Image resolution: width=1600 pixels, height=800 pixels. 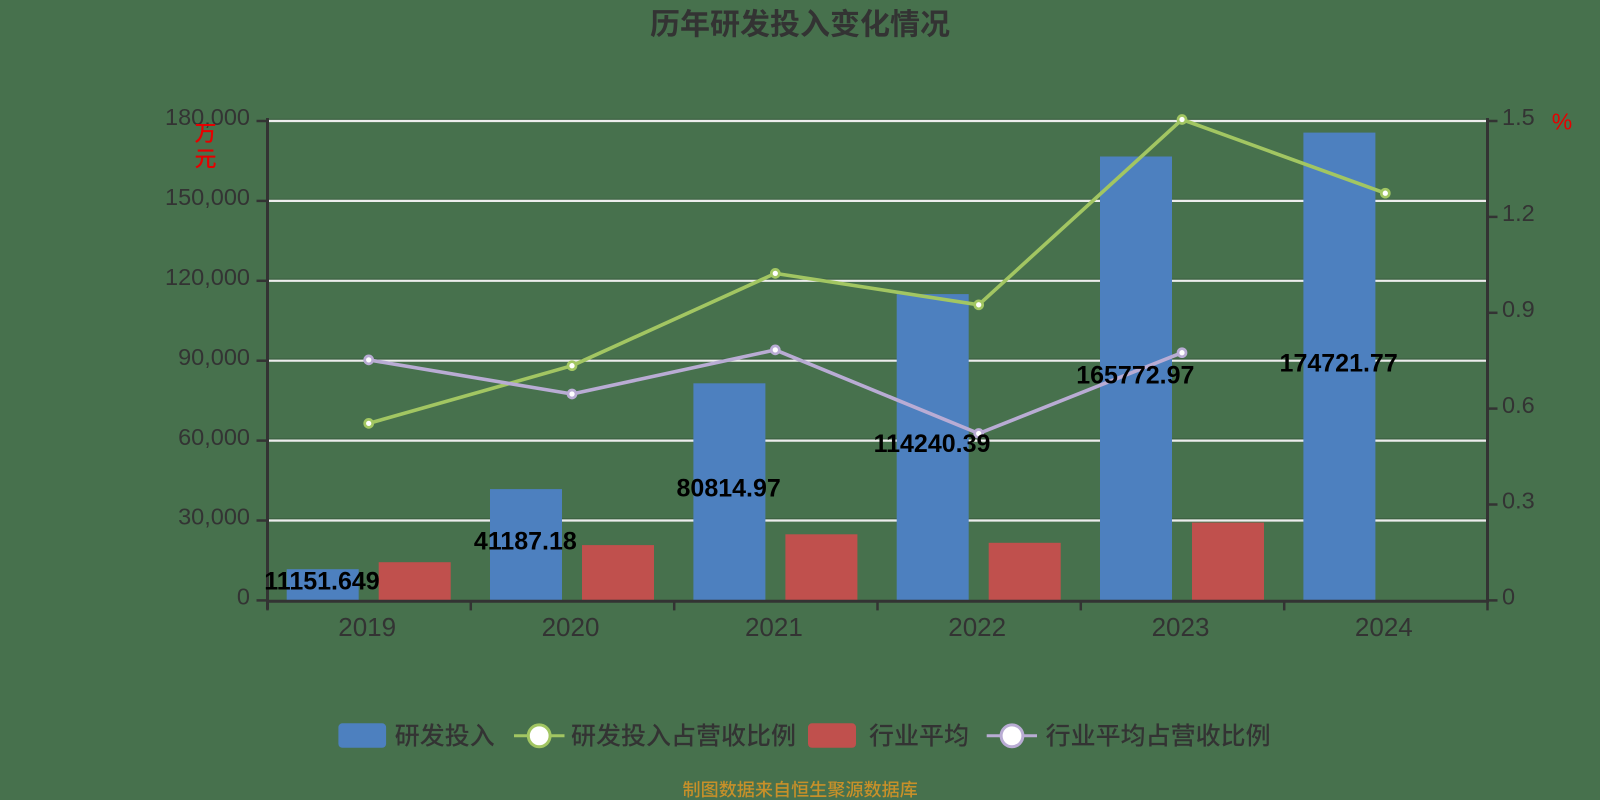 What do you see at coordinates (932, 444) in the screenshot?
I see `svg-text: 114240.39` at bounding box center [932, 444].